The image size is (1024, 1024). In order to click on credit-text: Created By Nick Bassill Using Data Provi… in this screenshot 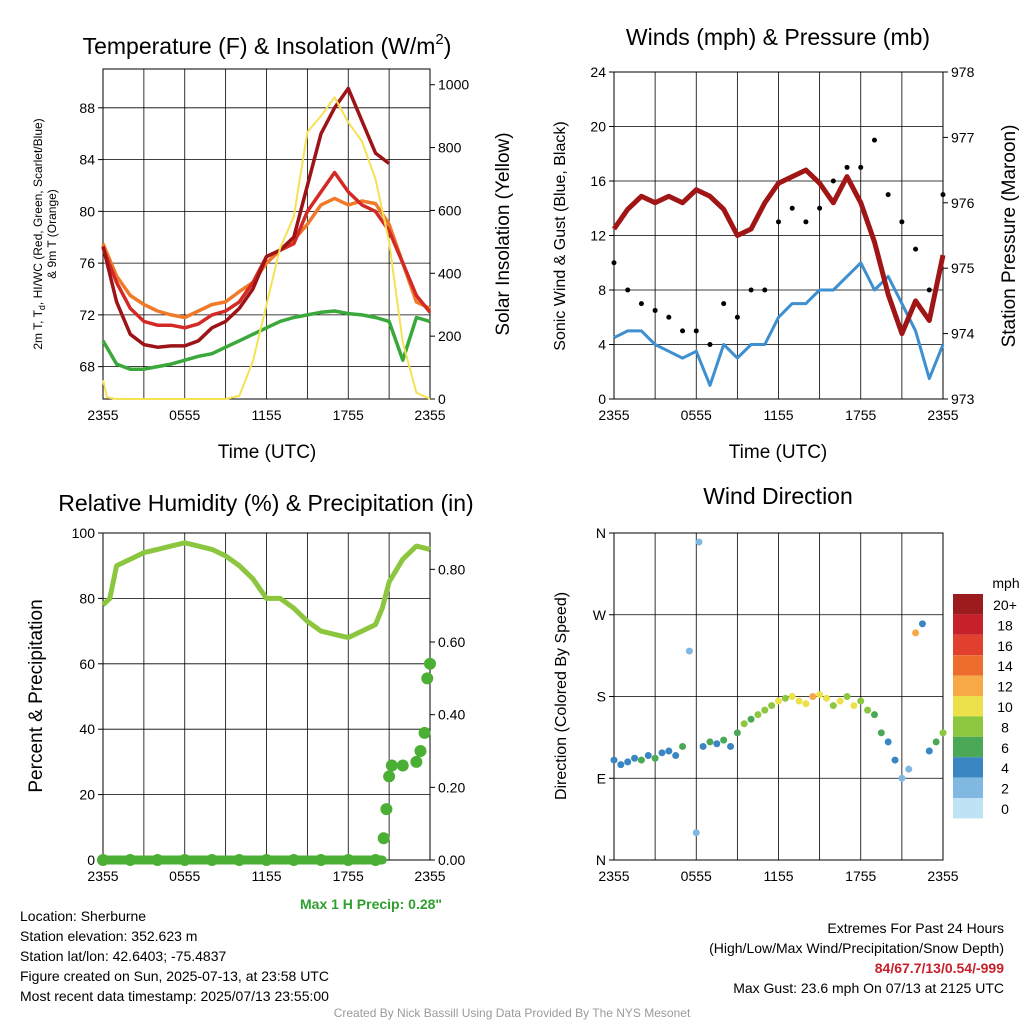, I will do `click(512, 1013)`.